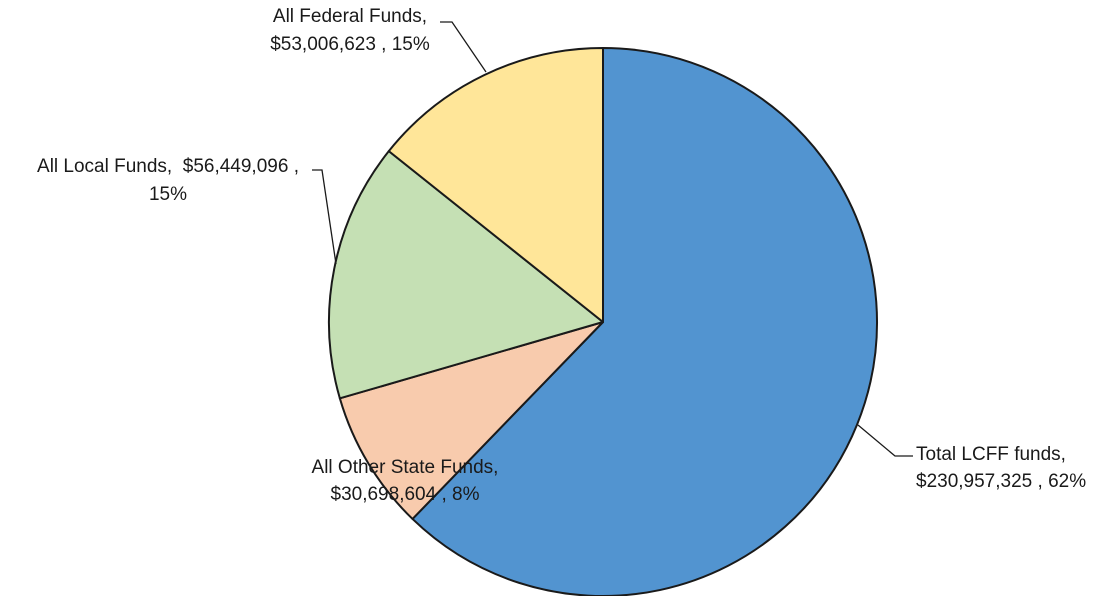 The height and width of the screenshot is (596, 1110). Describe the element at coordinates (168, 194) in the screenshot. I see `data-label-line: 15%` at that location.